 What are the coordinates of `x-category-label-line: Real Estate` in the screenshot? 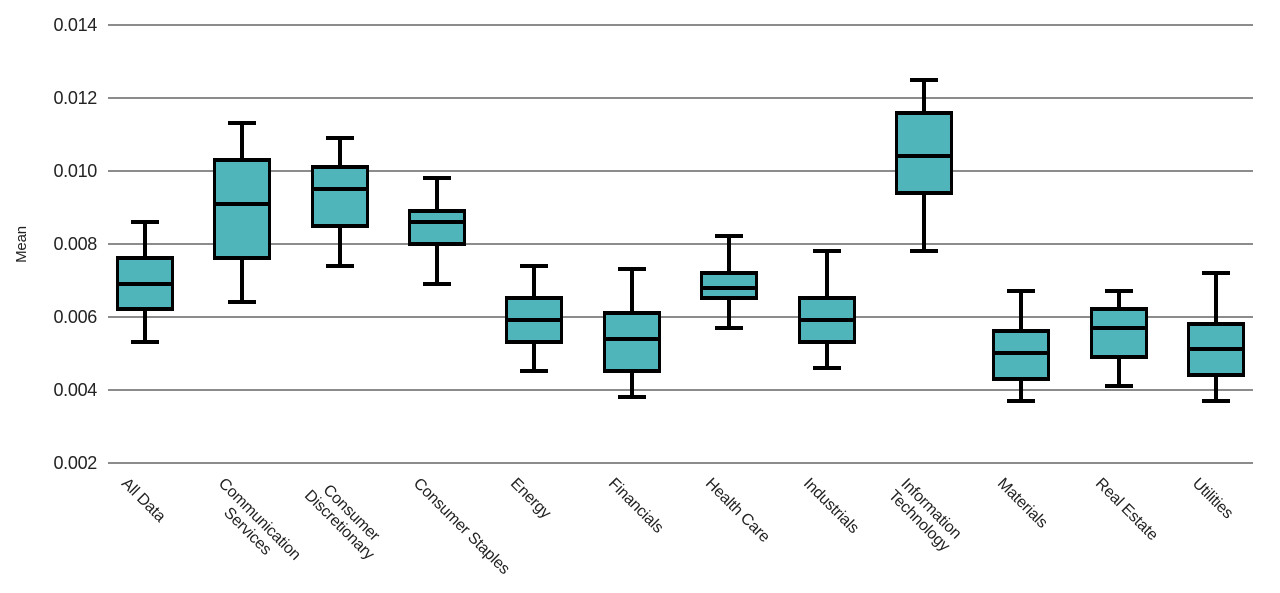 It's located at (1126, 509).